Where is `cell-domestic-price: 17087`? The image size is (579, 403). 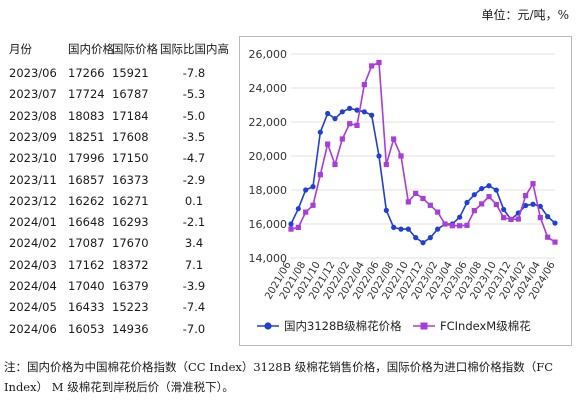
cell-domestic-price: 17087 is located at coordinates (86, 243).